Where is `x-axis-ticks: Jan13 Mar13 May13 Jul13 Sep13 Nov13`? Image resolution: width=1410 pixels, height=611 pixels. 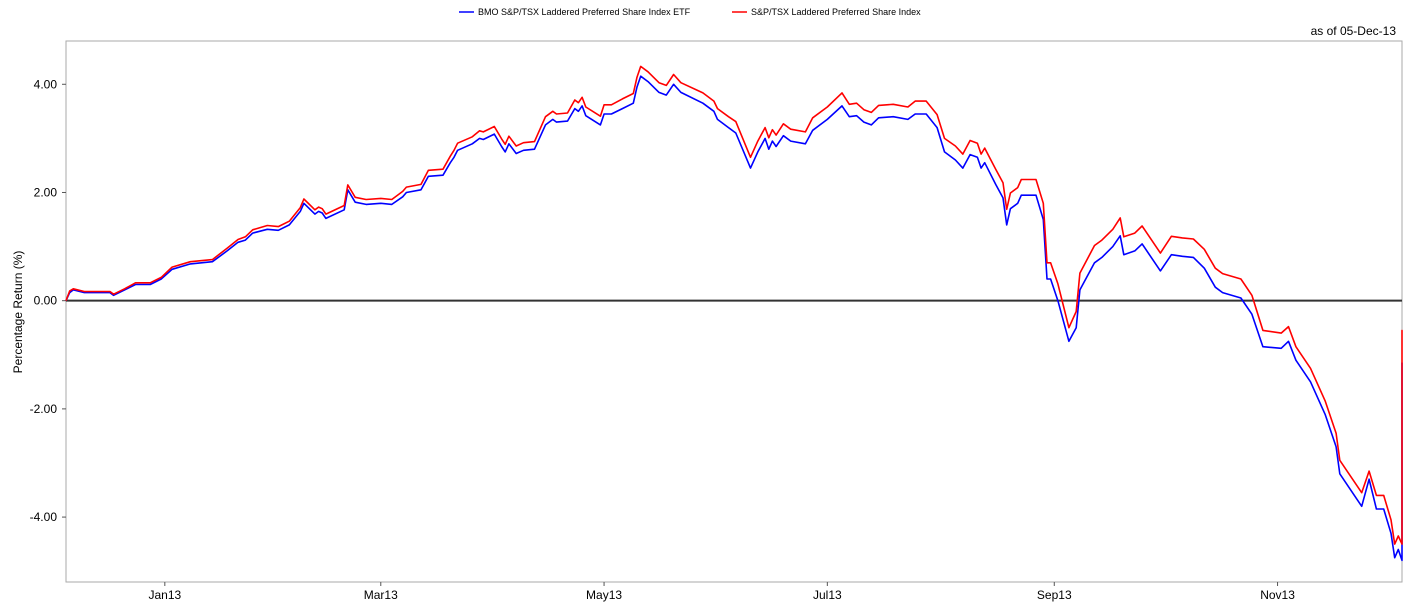
x-axis-ticks: Jan13 Mar13 May13 Jul13 Sep13 Nov13 is located at coordinates (721, 592).